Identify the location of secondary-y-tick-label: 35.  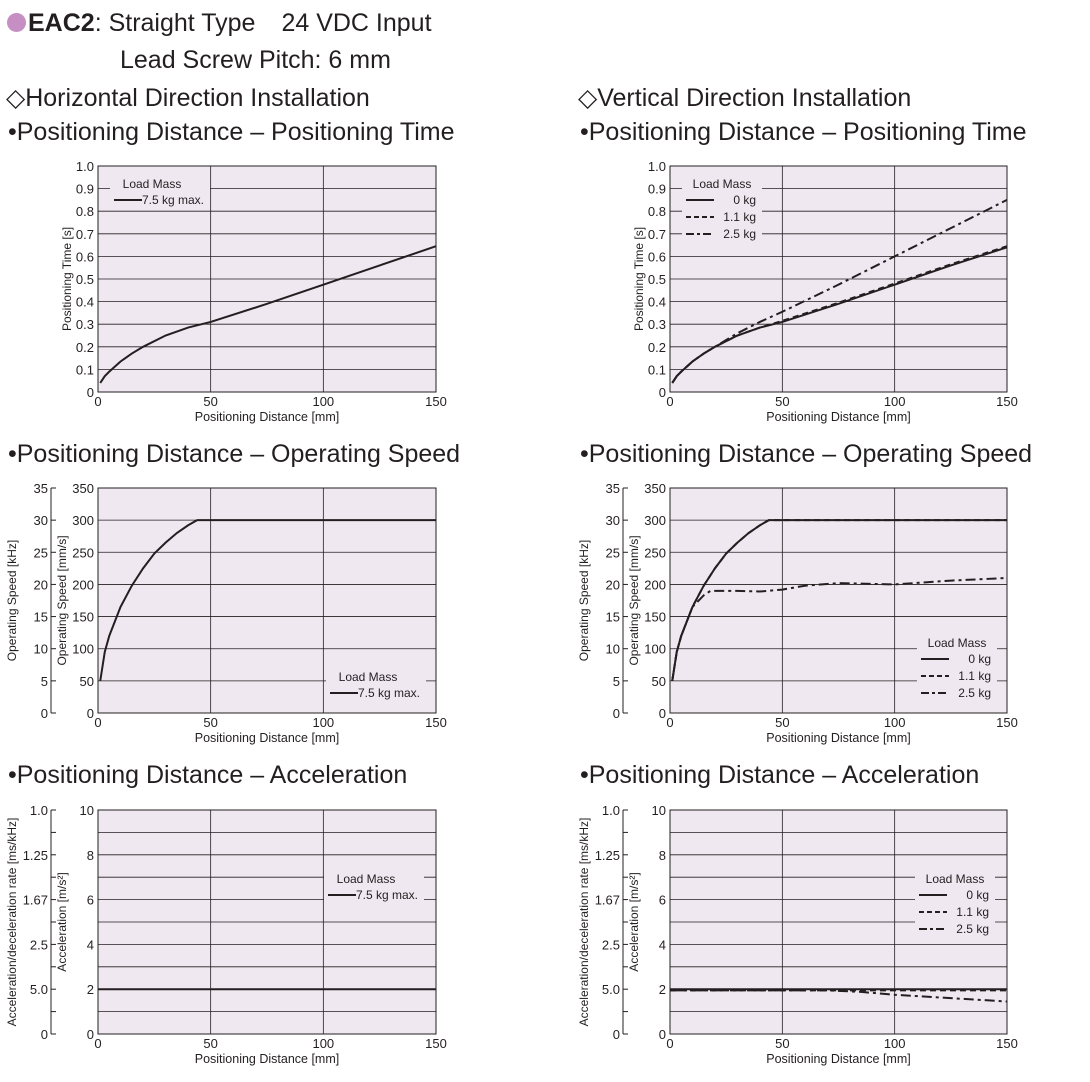
(613, 488).